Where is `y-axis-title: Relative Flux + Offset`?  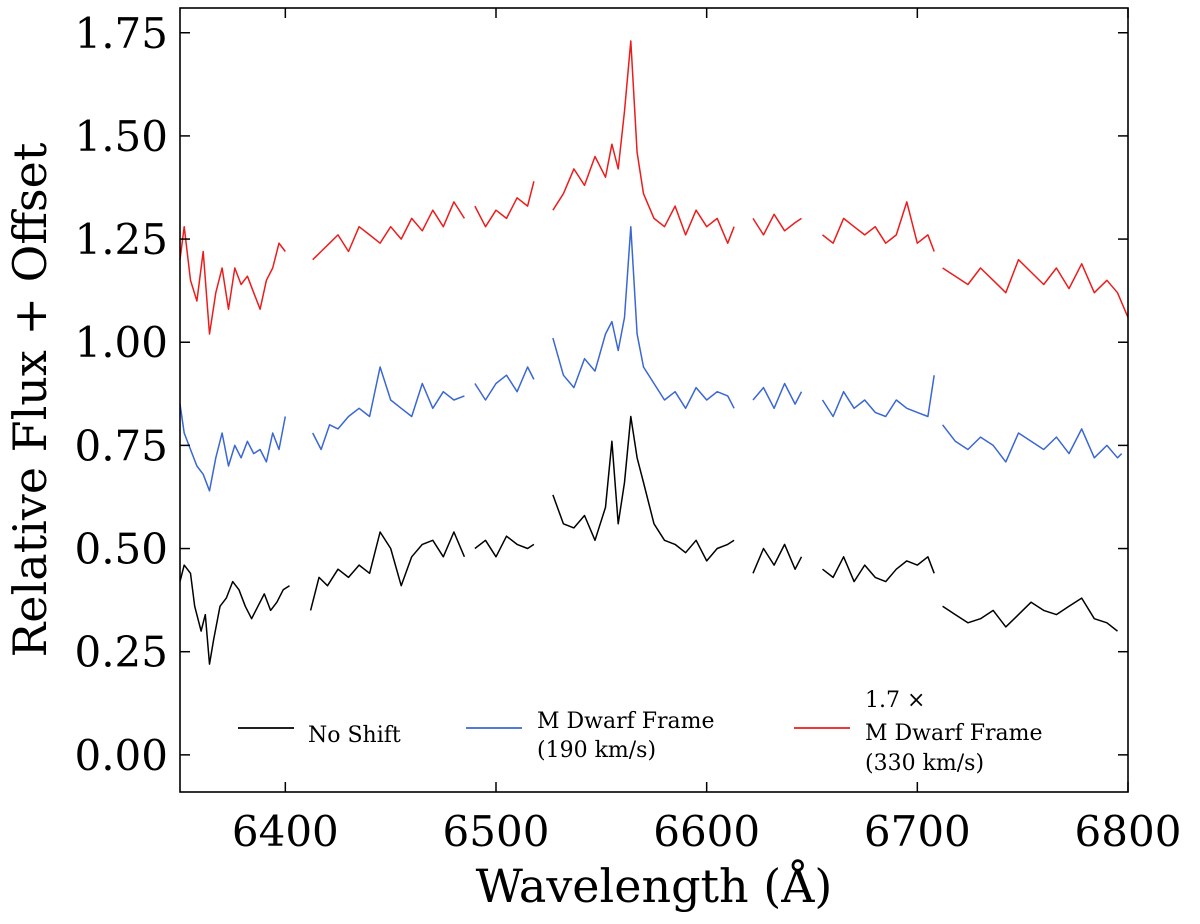 y-axis-title: Relative Flux + Offset is located at coordinates (30, 399).